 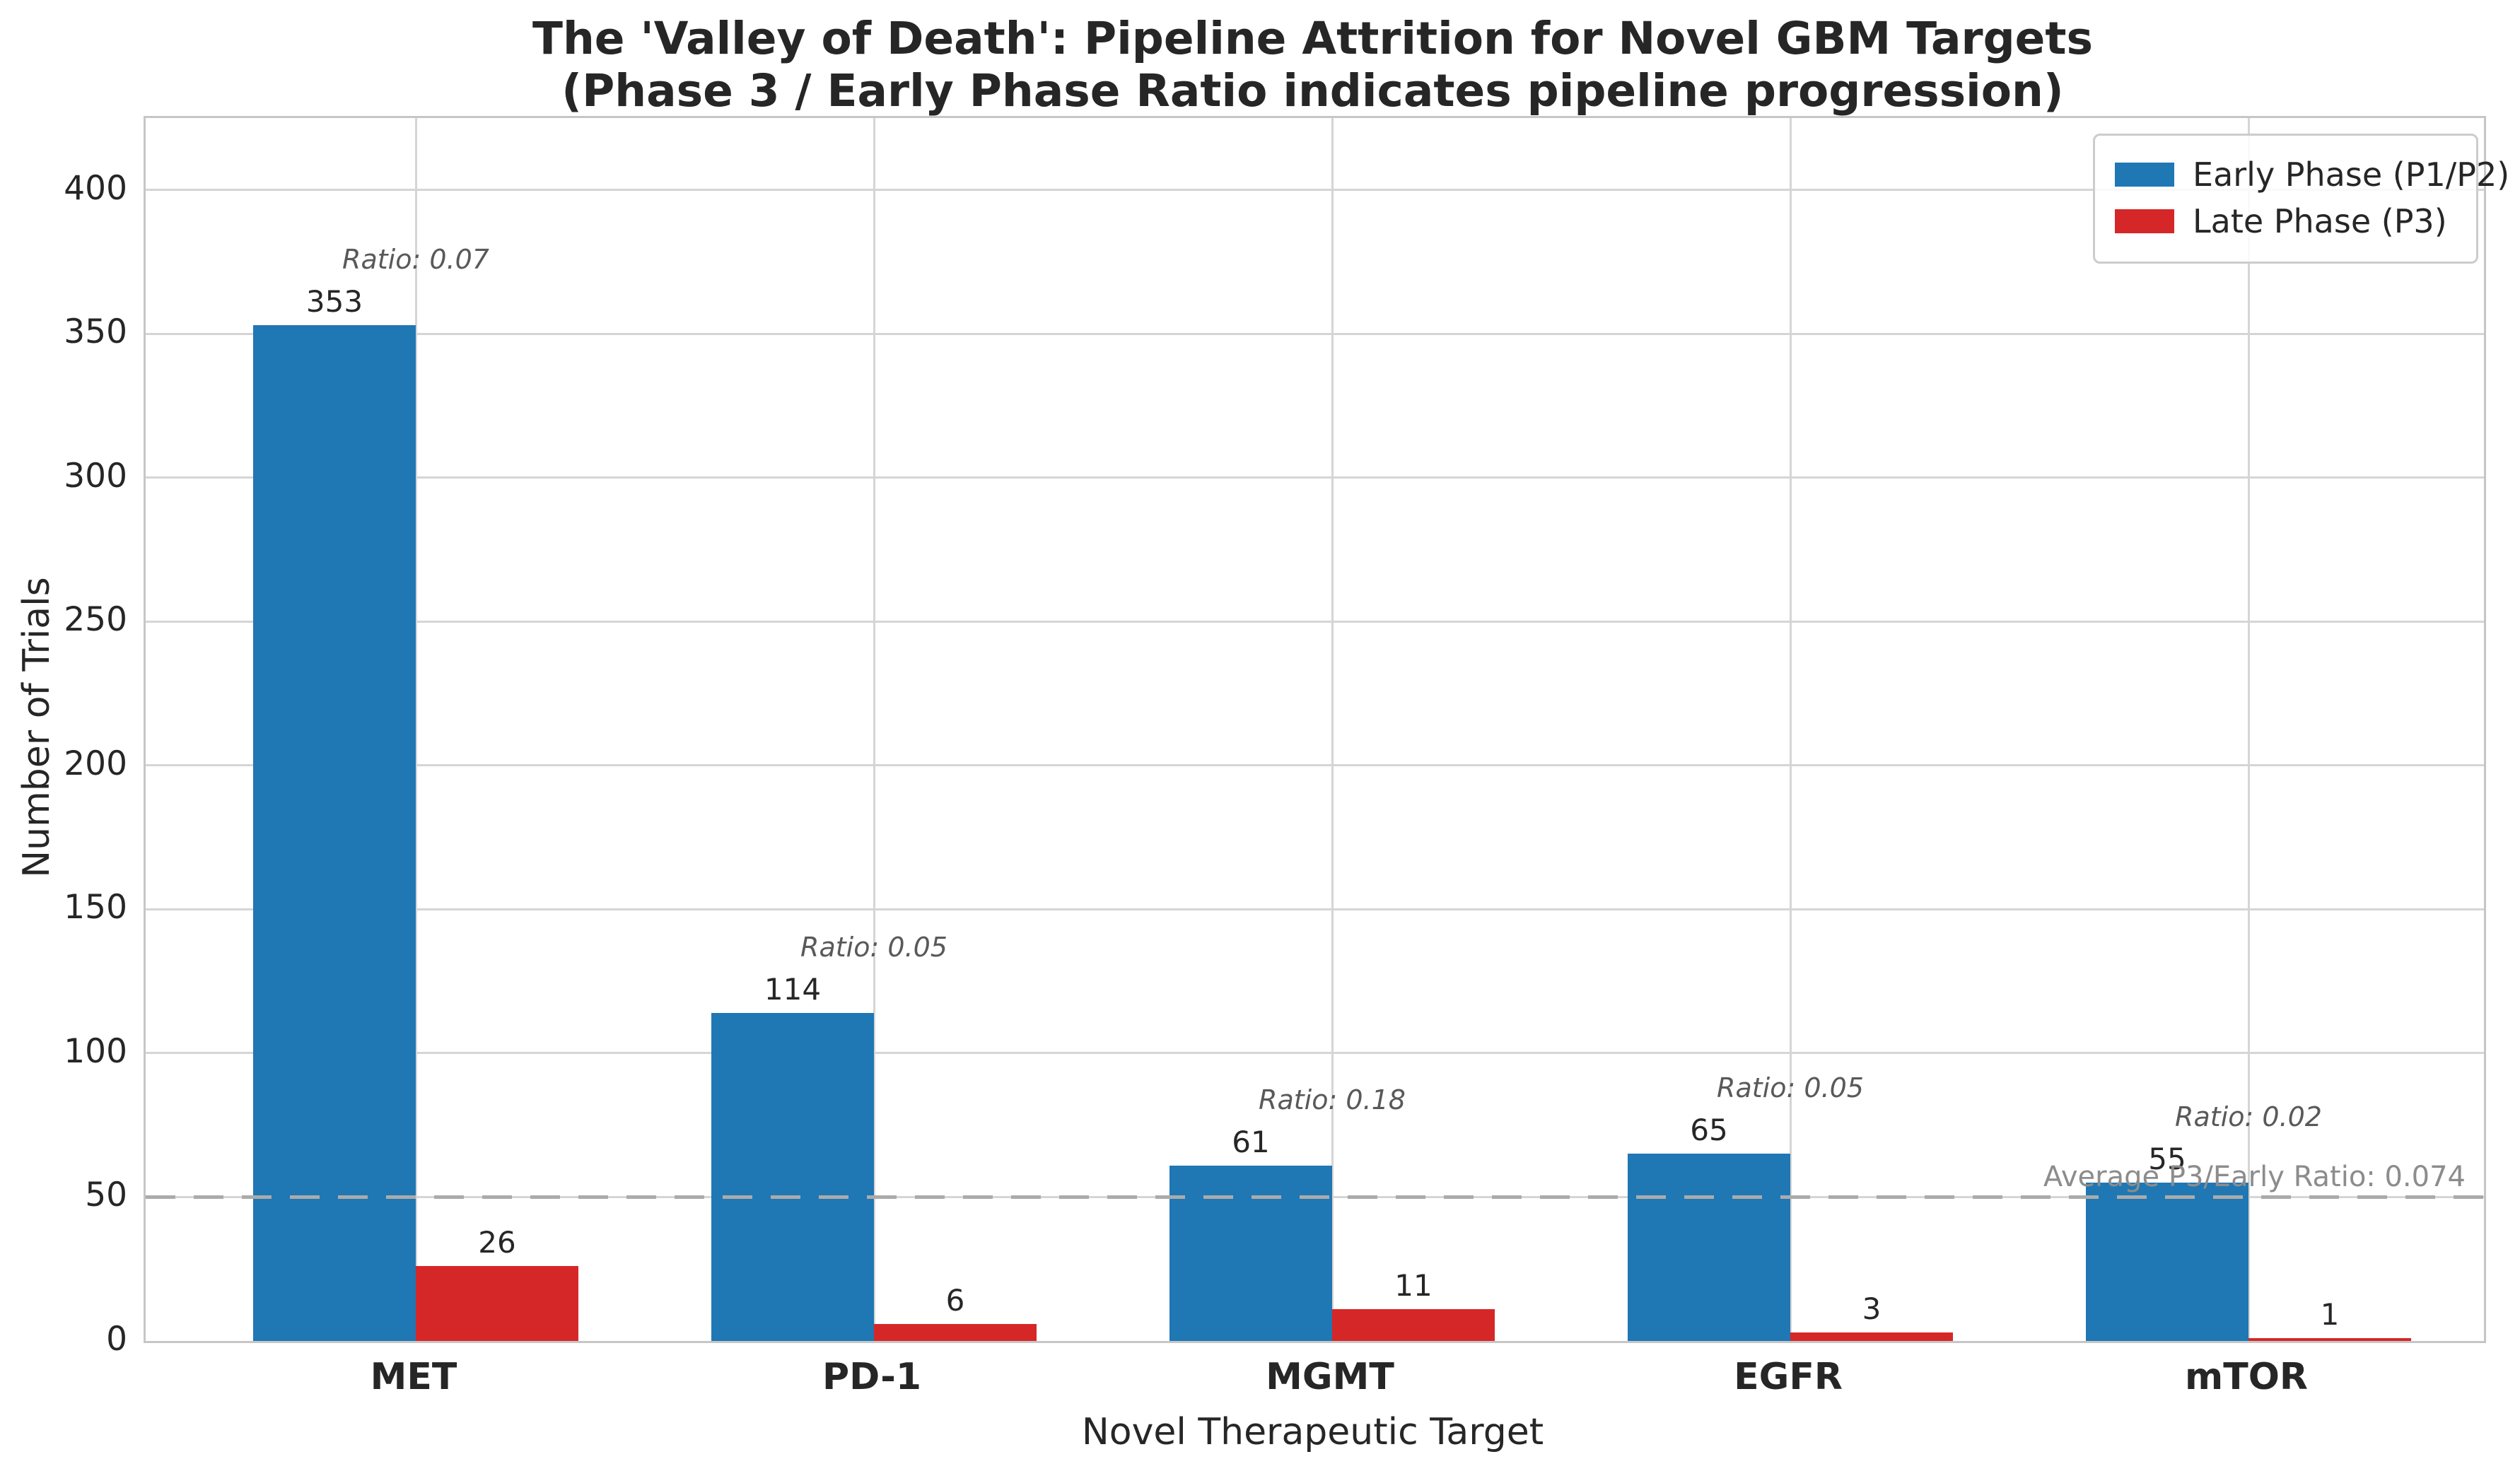 What do you see at coordinates (2329, 1339) in the screenshot?
I see `bar-late-phase-mTOR` at bounding box center [2329, 1339].